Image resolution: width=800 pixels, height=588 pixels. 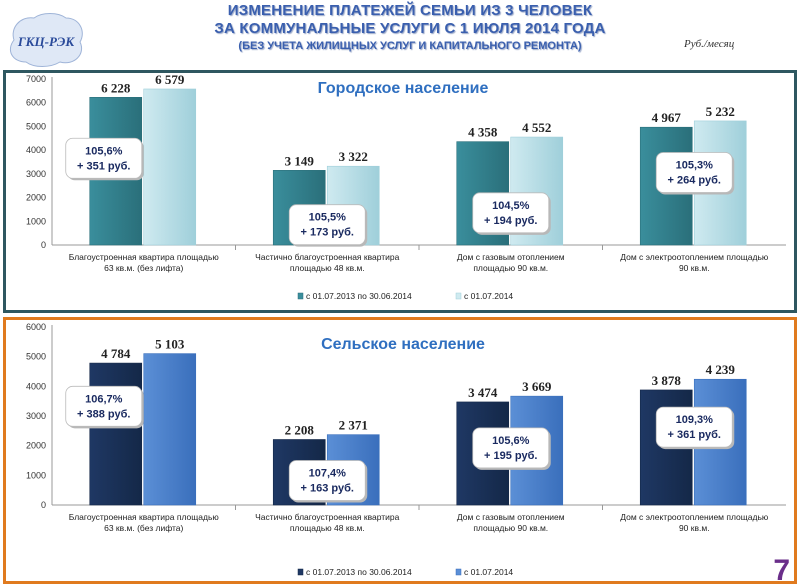 I want to click on data-label: 3 669, so click(x=537, y=386).